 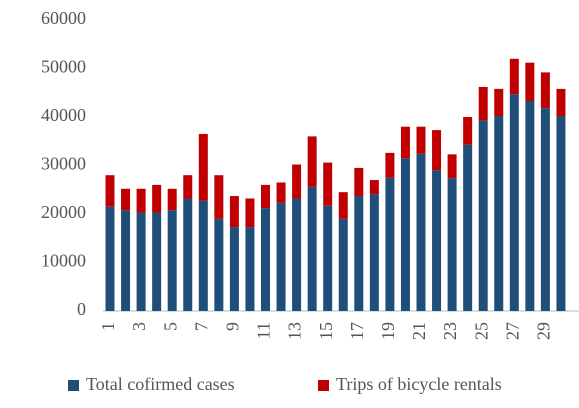 I want to click on y-tick-label: 0, so click(x=81, y=309).